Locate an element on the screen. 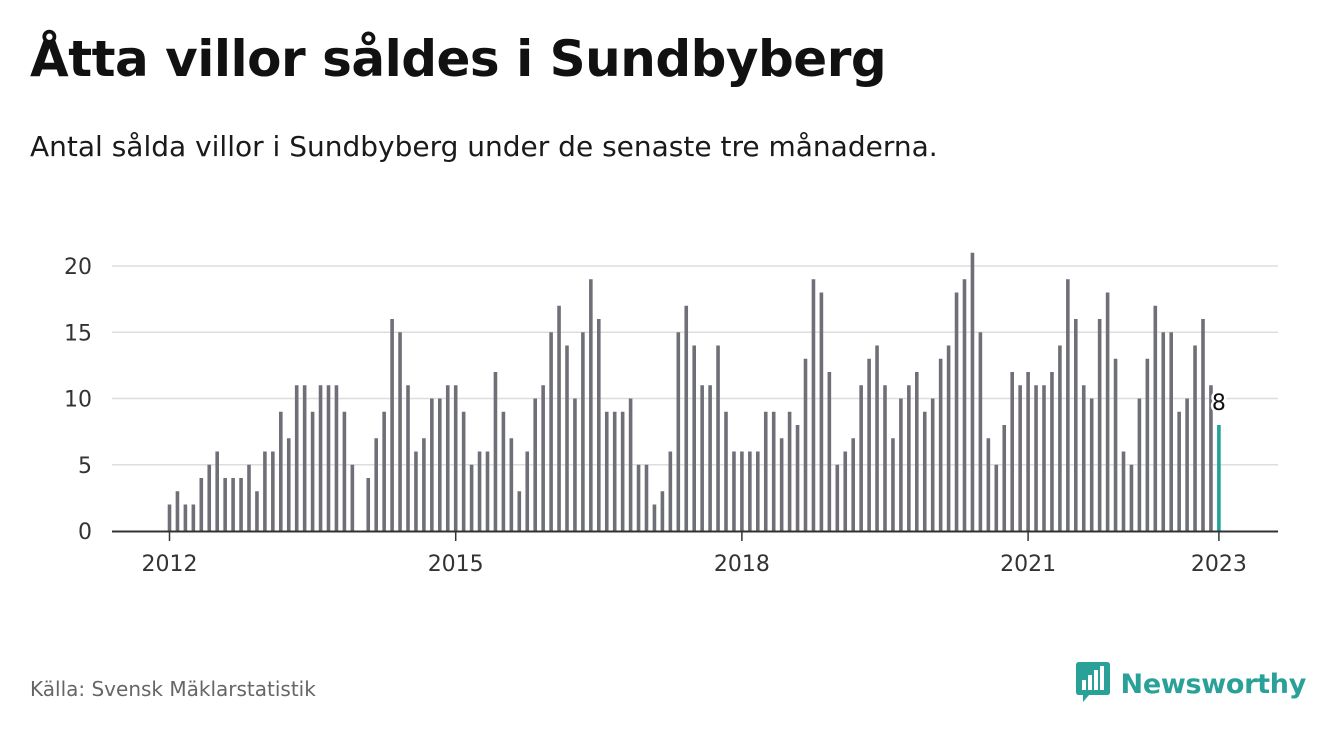 Image resolution: width=1340 pixels, height=734 pixels. data-label-latest: 8 is located at coordinates (1219, 403).